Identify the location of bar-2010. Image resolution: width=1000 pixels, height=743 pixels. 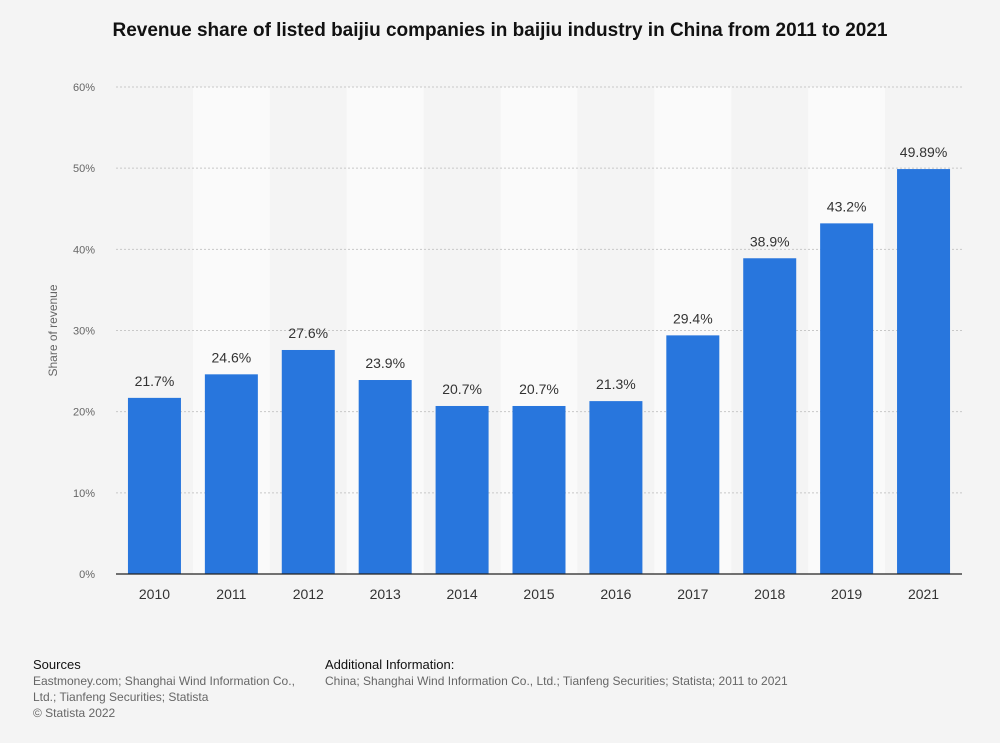
(154, 485).